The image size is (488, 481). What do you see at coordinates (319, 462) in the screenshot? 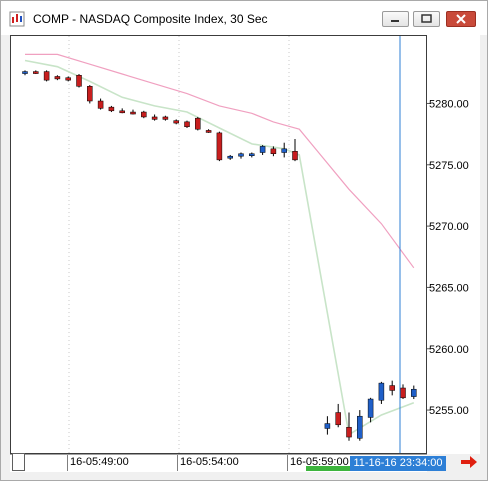
I see `time-label: 16-05:59:00` at bounding box center [319, 462].